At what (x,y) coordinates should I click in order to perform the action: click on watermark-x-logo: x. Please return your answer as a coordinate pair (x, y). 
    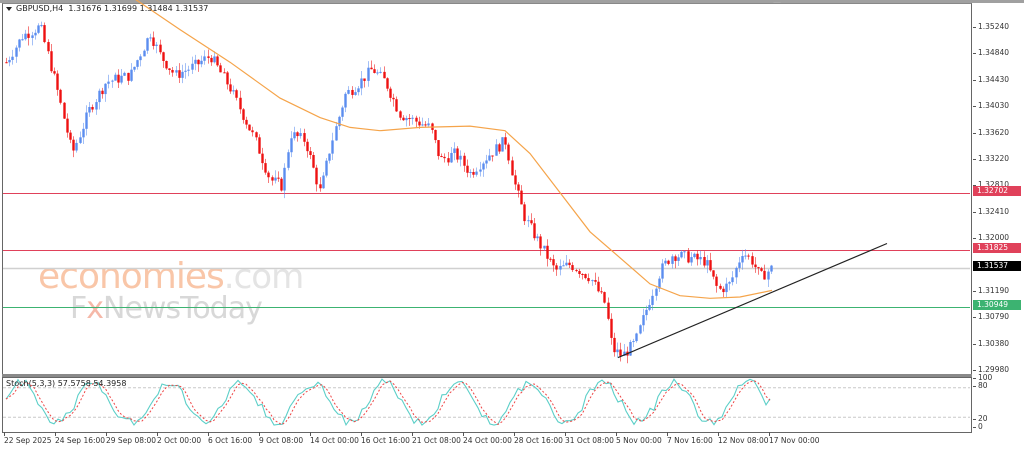
    Looking at the image, I should click on (95, 308).